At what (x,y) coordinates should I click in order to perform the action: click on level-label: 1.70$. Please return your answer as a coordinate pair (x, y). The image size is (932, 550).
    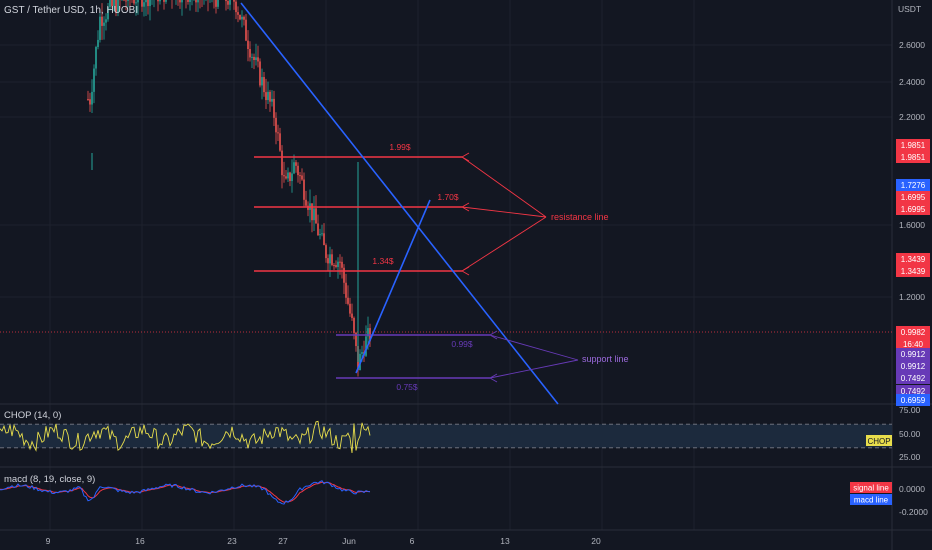
    Looking at the image, I should click on (448, 197).